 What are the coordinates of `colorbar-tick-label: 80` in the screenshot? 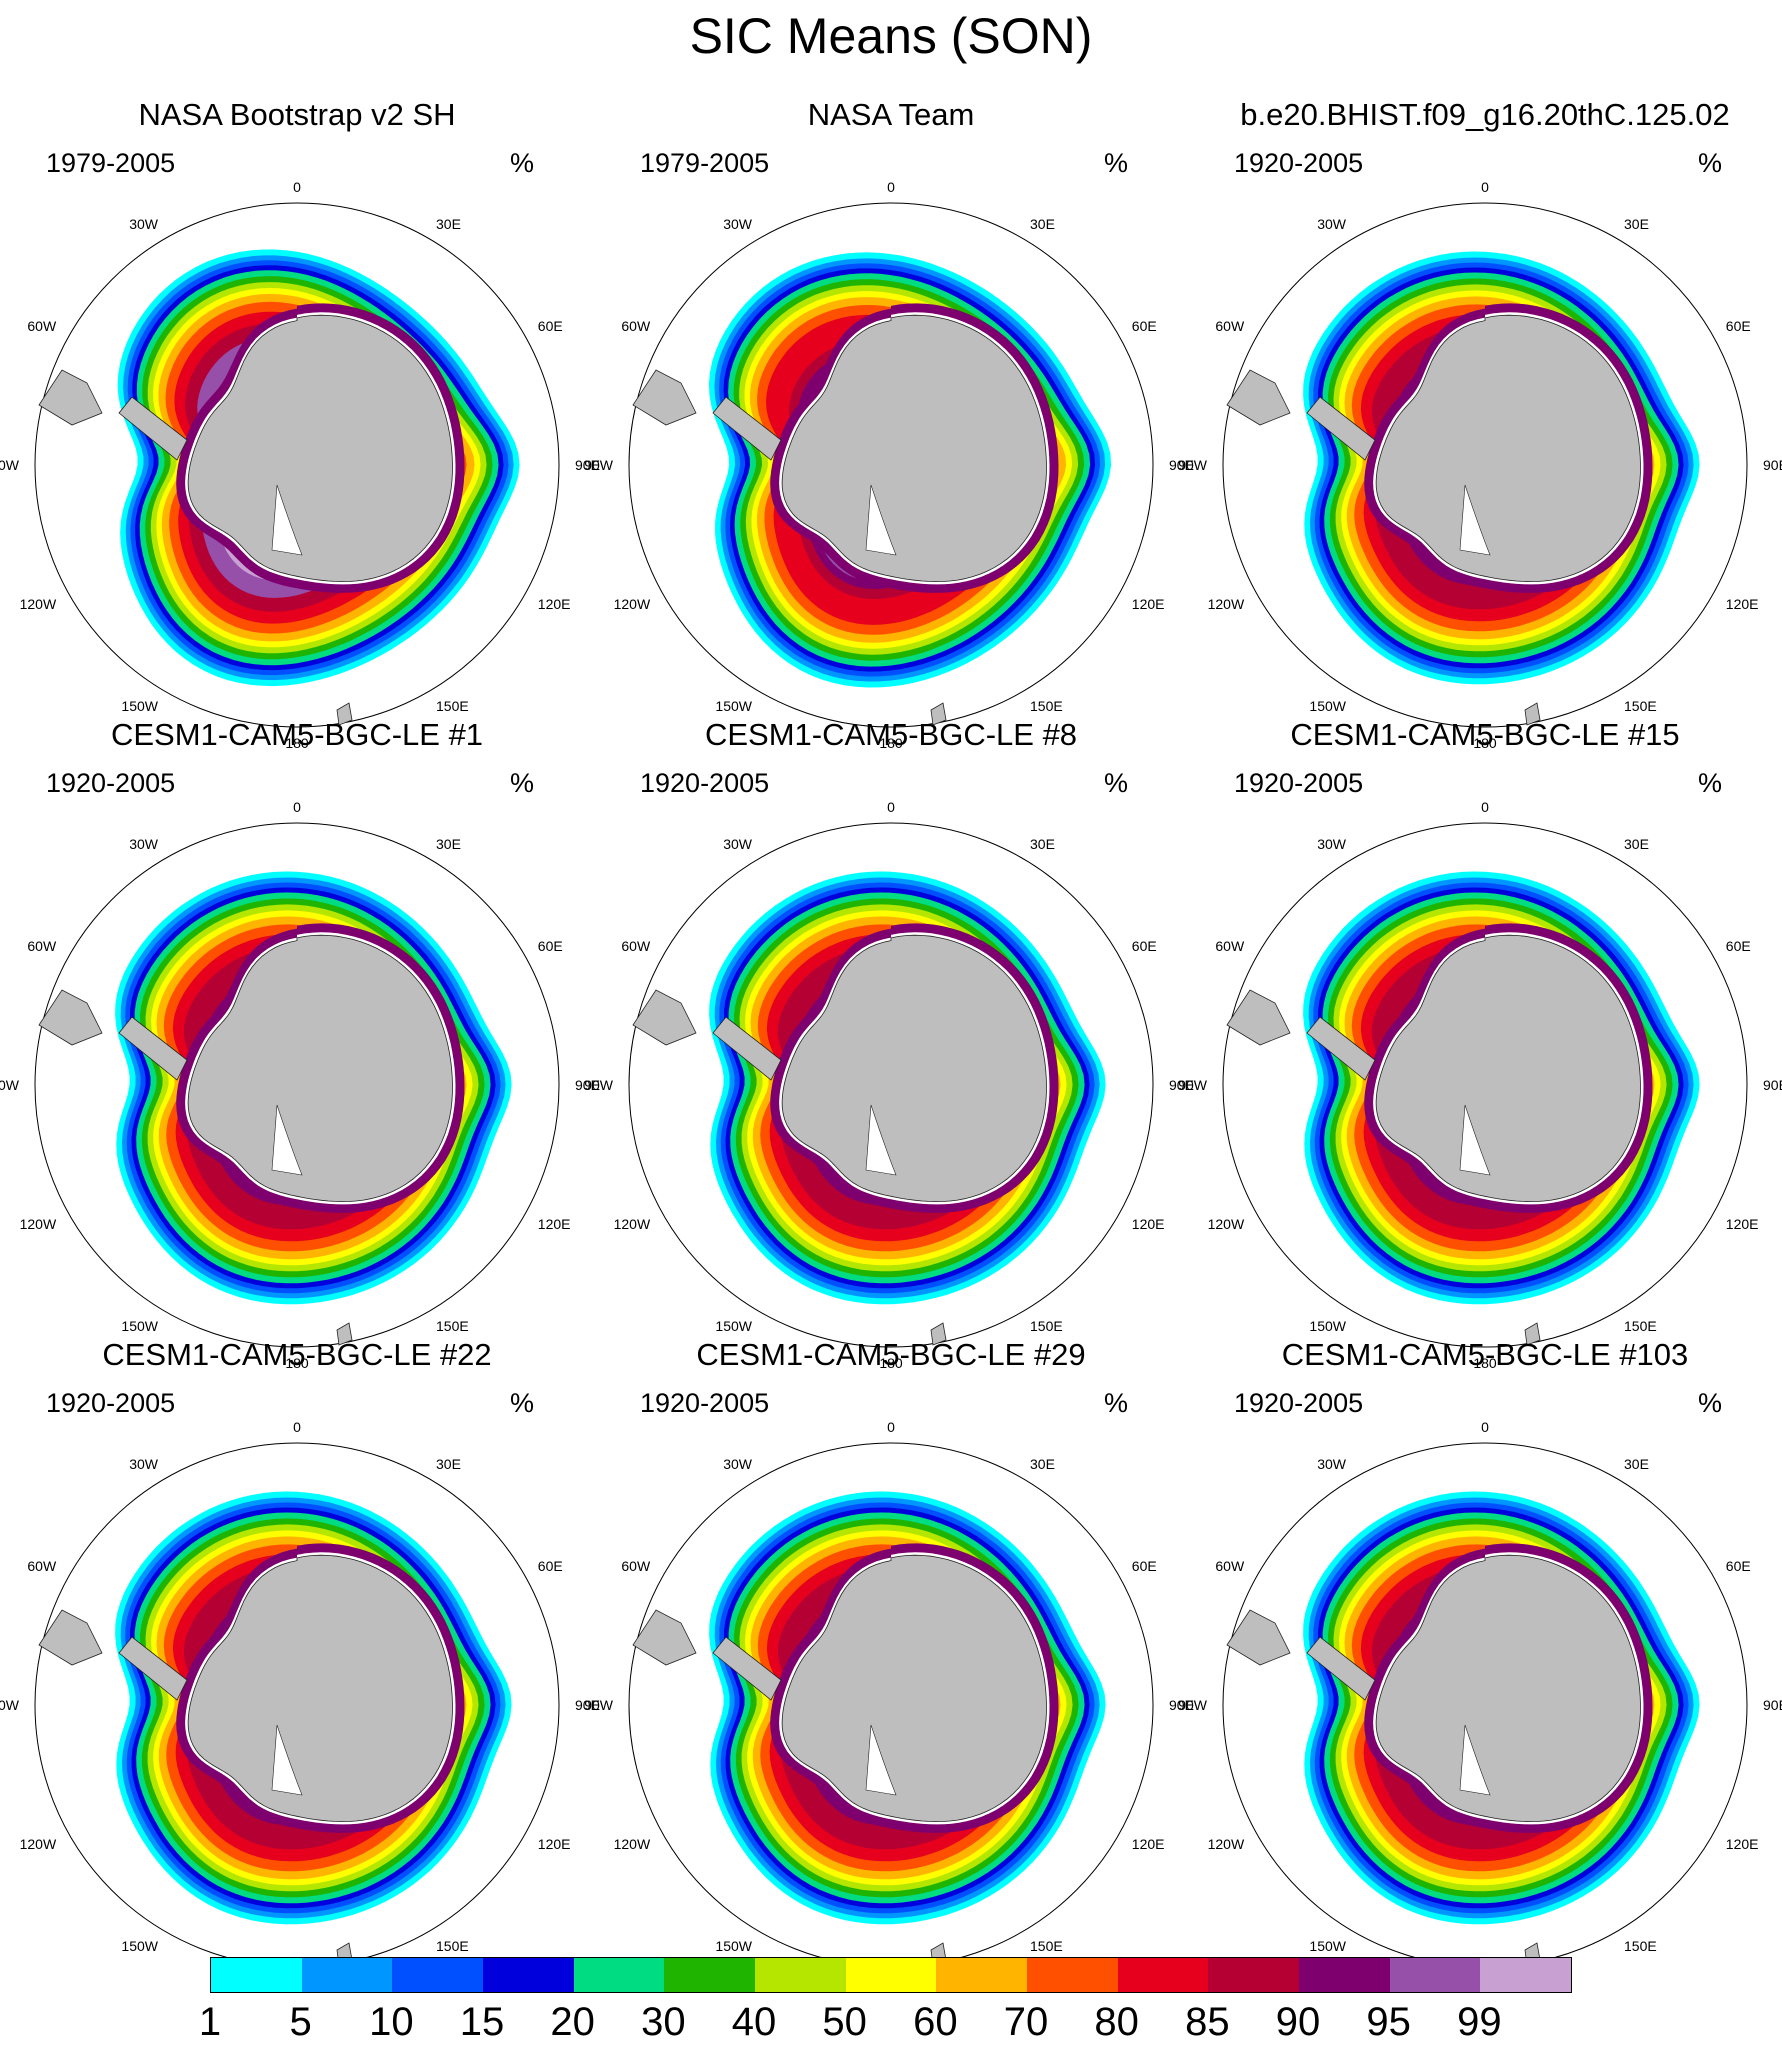 It's located at (1116, 2022).